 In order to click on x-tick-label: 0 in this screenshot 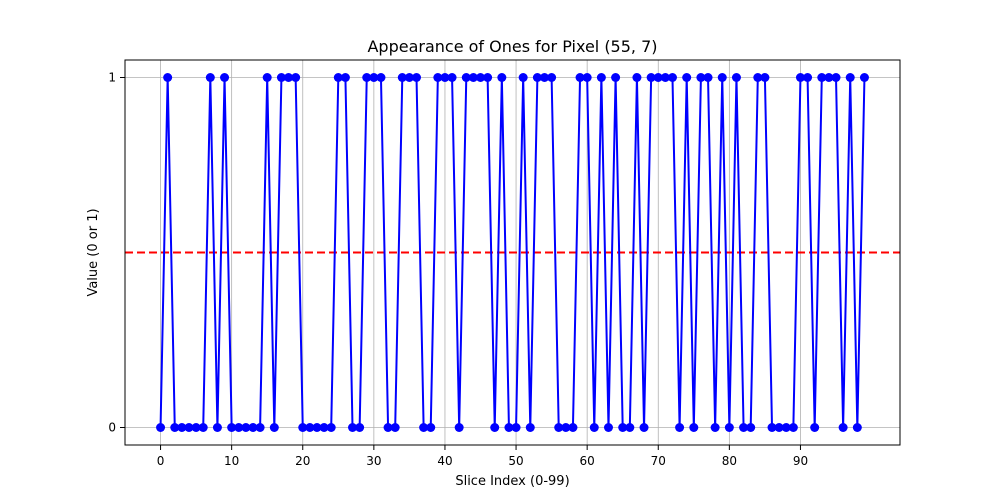, I will do `click(161, 461)`.